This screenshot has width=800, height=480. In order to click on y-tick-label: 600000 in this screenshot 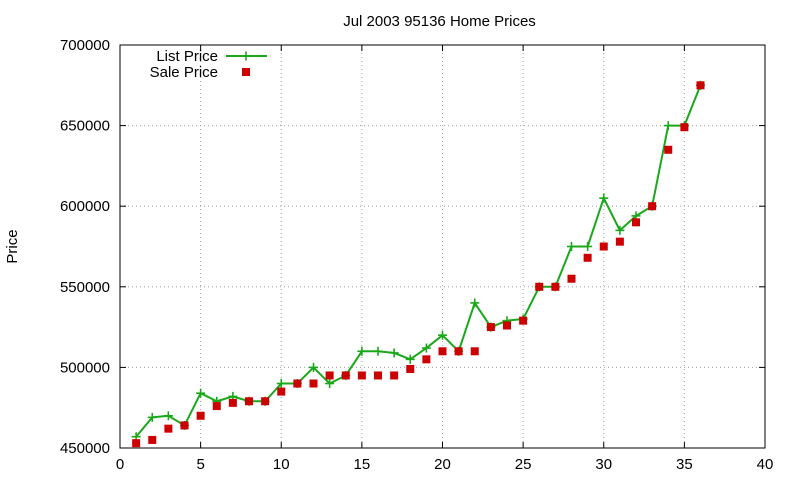, I will do `click(85, 206)`.